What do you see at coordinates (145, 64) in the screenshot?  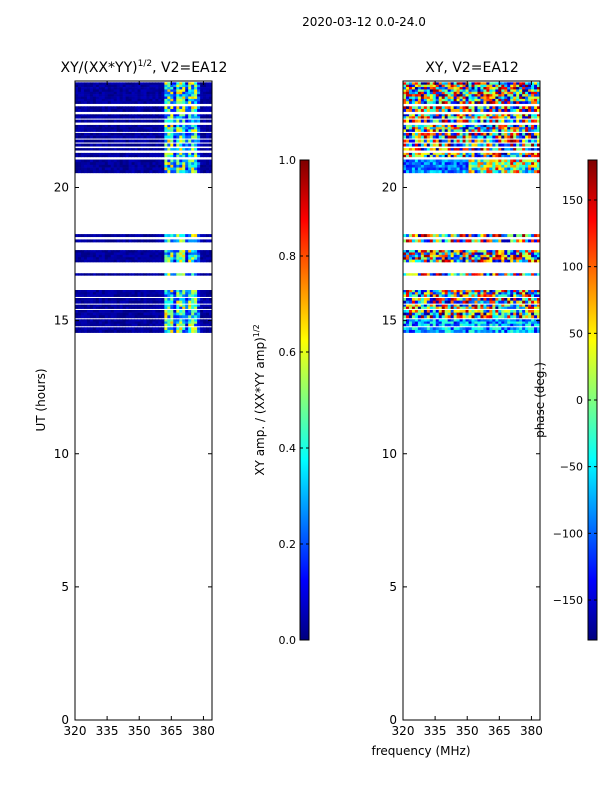 I see `left-title-superscript: 1/2` at bounding box center [145, 64].